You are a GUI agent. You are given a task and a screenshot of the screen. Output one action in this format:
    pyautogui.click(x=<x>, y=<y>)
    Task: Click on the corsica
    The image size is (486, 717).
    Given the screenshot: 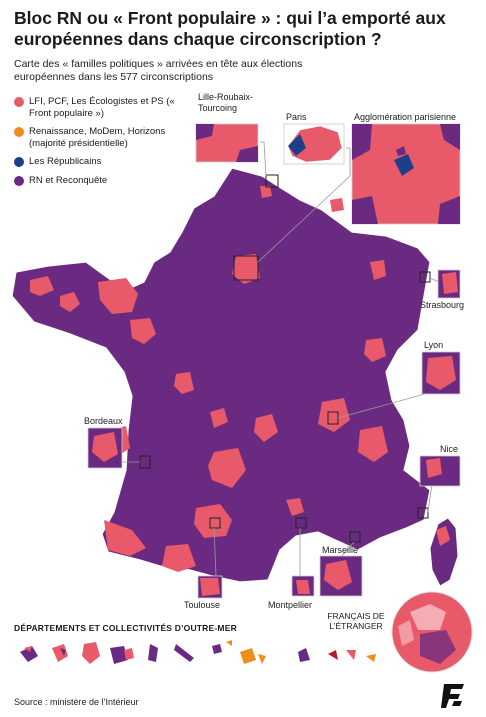 What is the action you would take?
    pyautogui.click(x=444, y=552)
    